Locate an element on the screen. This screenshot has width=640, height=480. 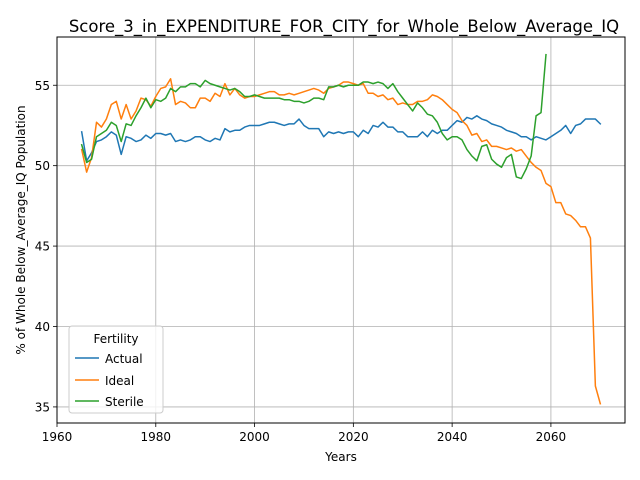
legend-label-actual: Actual is located at coordinates (124, 359).